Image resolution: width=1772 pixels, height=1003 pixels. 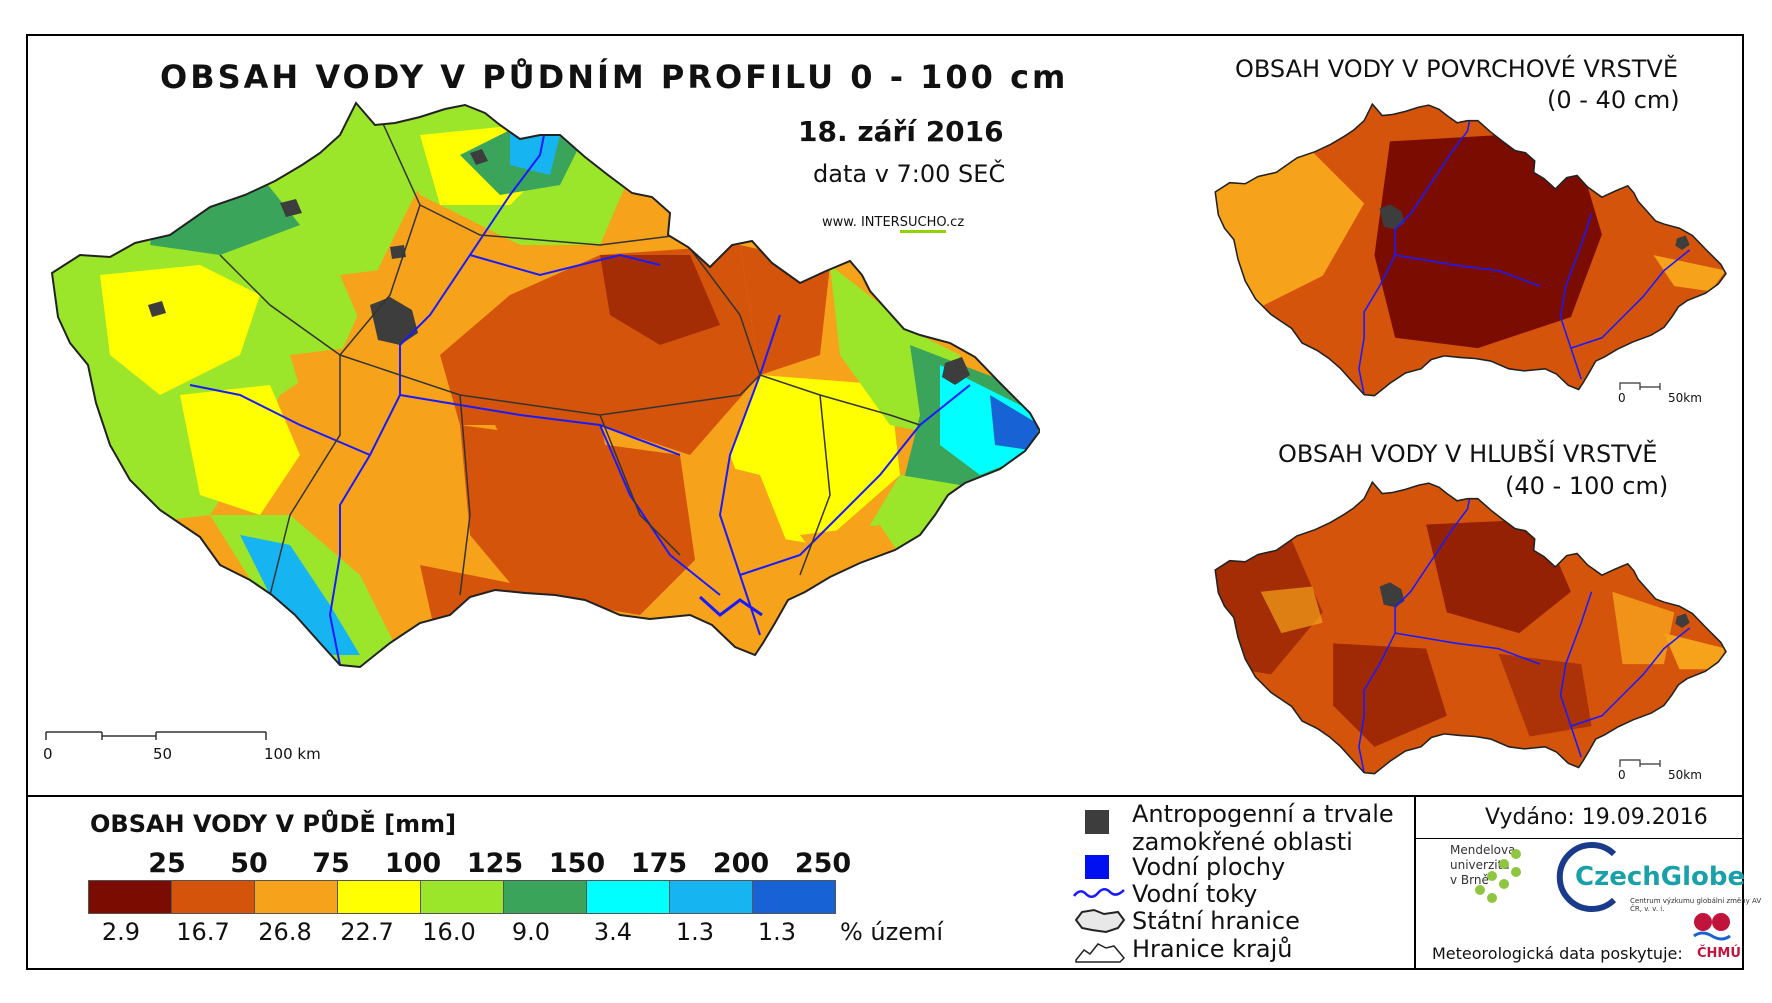 I want to click on inset-top-scale-bar, so click(x=1640, y=386).